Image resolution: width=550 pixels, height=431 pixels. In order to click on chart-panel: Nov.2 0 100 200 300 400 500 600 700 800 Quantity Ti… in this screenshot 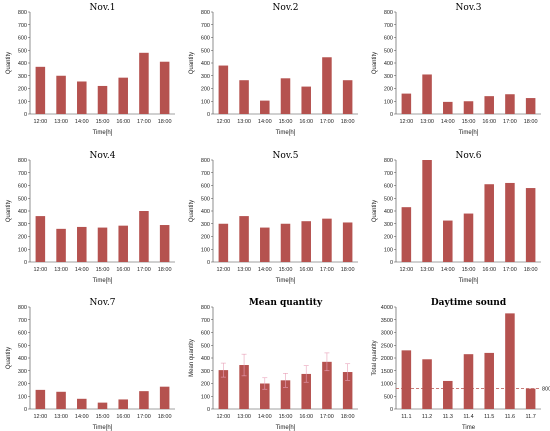, I will do `click(274, 68)`.